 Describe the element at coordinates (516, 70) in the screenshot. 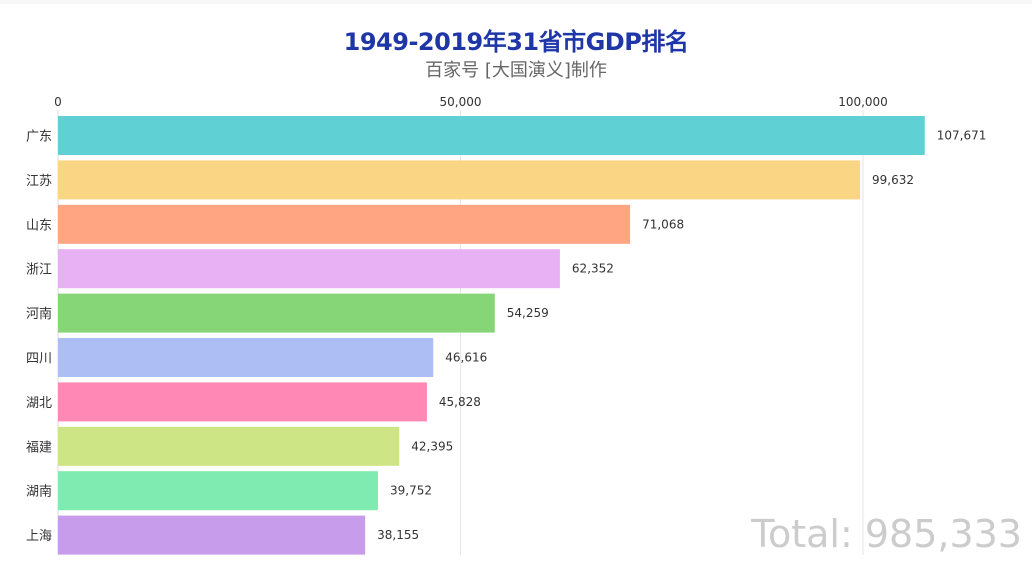

I see `chart-subtitle: 百家号 [大国演义]制作` at that location.